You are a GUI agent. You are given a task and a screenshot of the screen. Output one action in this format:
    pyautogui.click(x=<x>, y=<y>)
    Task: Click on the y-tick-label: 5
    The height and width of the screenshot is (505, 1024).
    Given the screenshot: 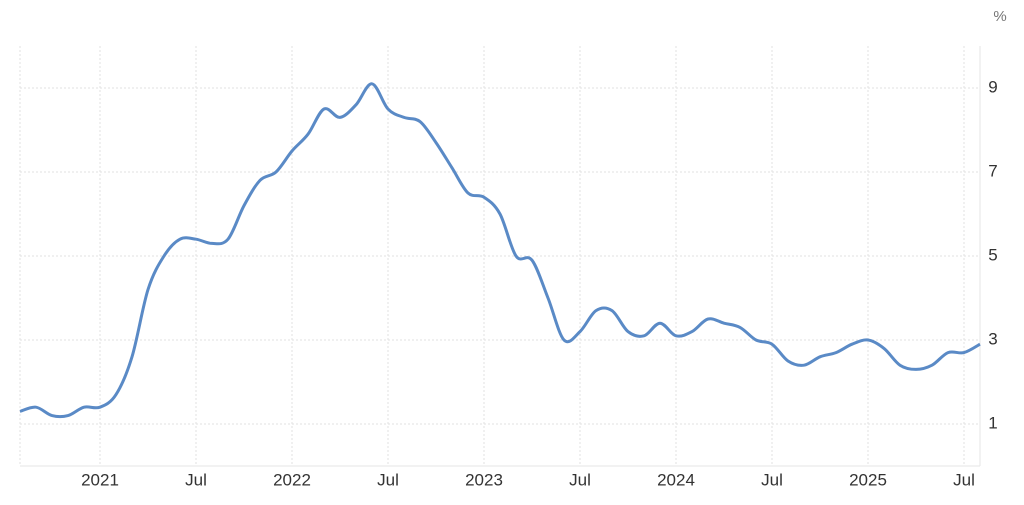 What is the action you would take?
    pyautogui.click(x=992, y=254)
    